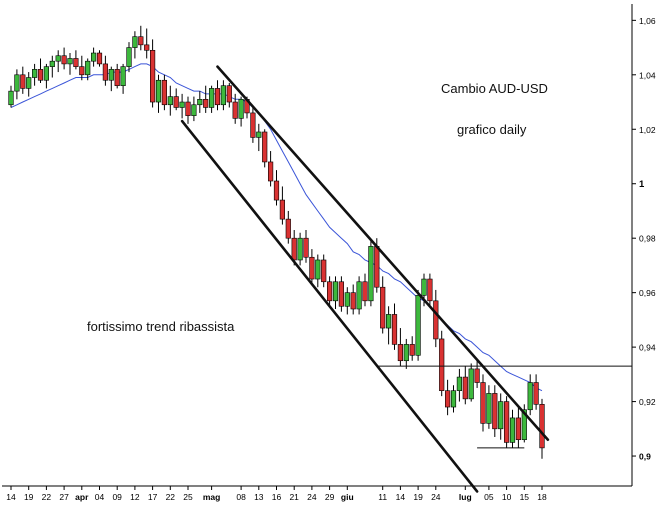  Describe the element at coordinates (188, 497) in the screenshot. I see `x-tick-label: 25` at that location.